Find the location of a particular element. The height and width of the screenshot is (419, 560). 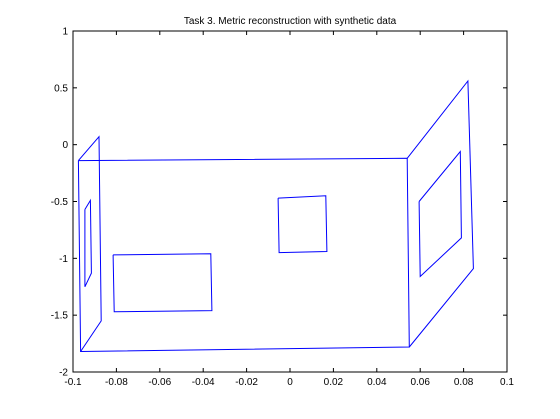

x-tick-label-10: 0.1 is located at coordinates (507, 382).